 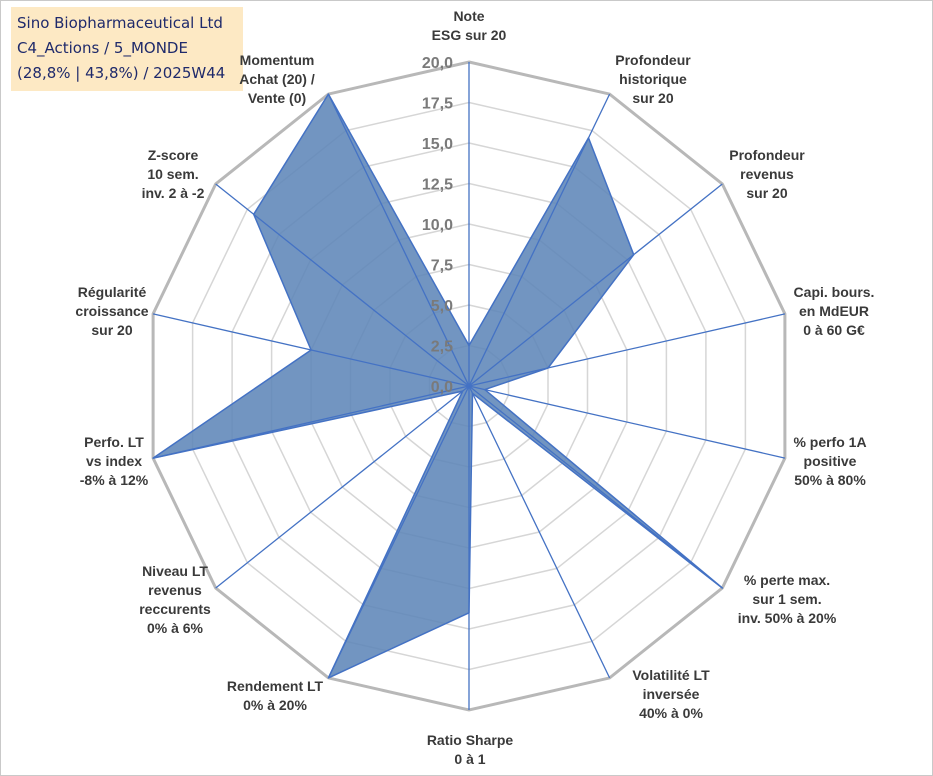 What do you see at coordinates (653, 79) in the screenshot?
I see `axis-label-2: Profondeur historique sur 20` at bounding box center [653, 79].